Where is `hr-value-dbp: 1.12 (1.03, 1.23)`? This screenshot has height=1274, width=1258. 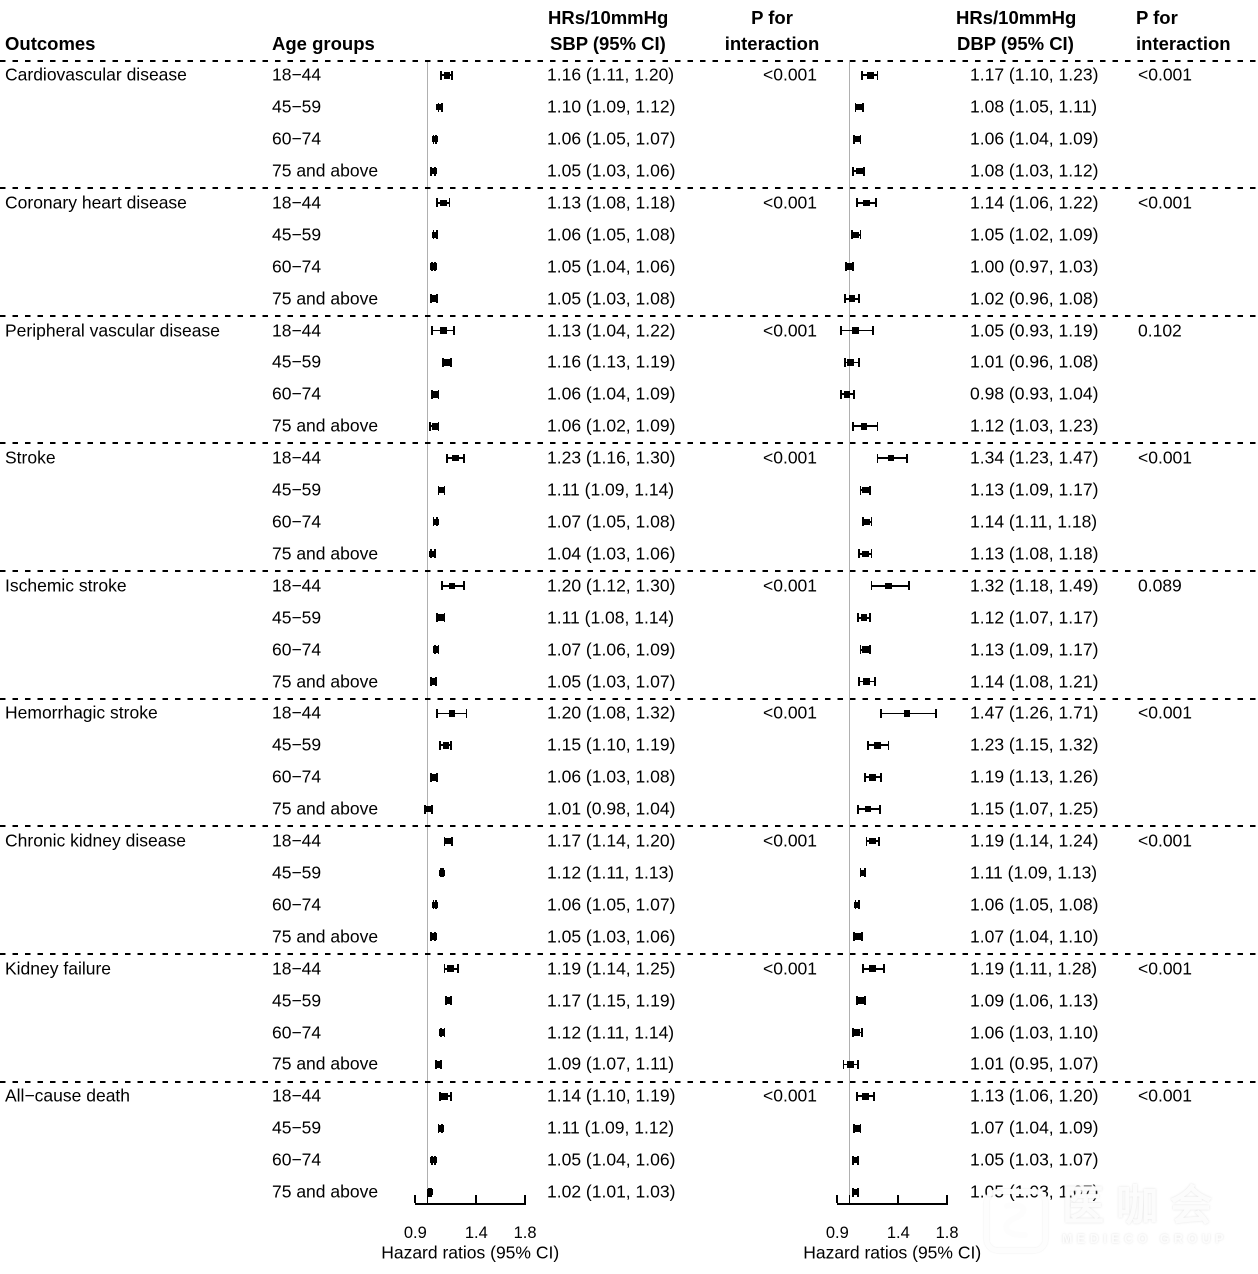
hr-value-dbp: 1.12 (1.03, 1.23) is located at coordinates (1034, 425).